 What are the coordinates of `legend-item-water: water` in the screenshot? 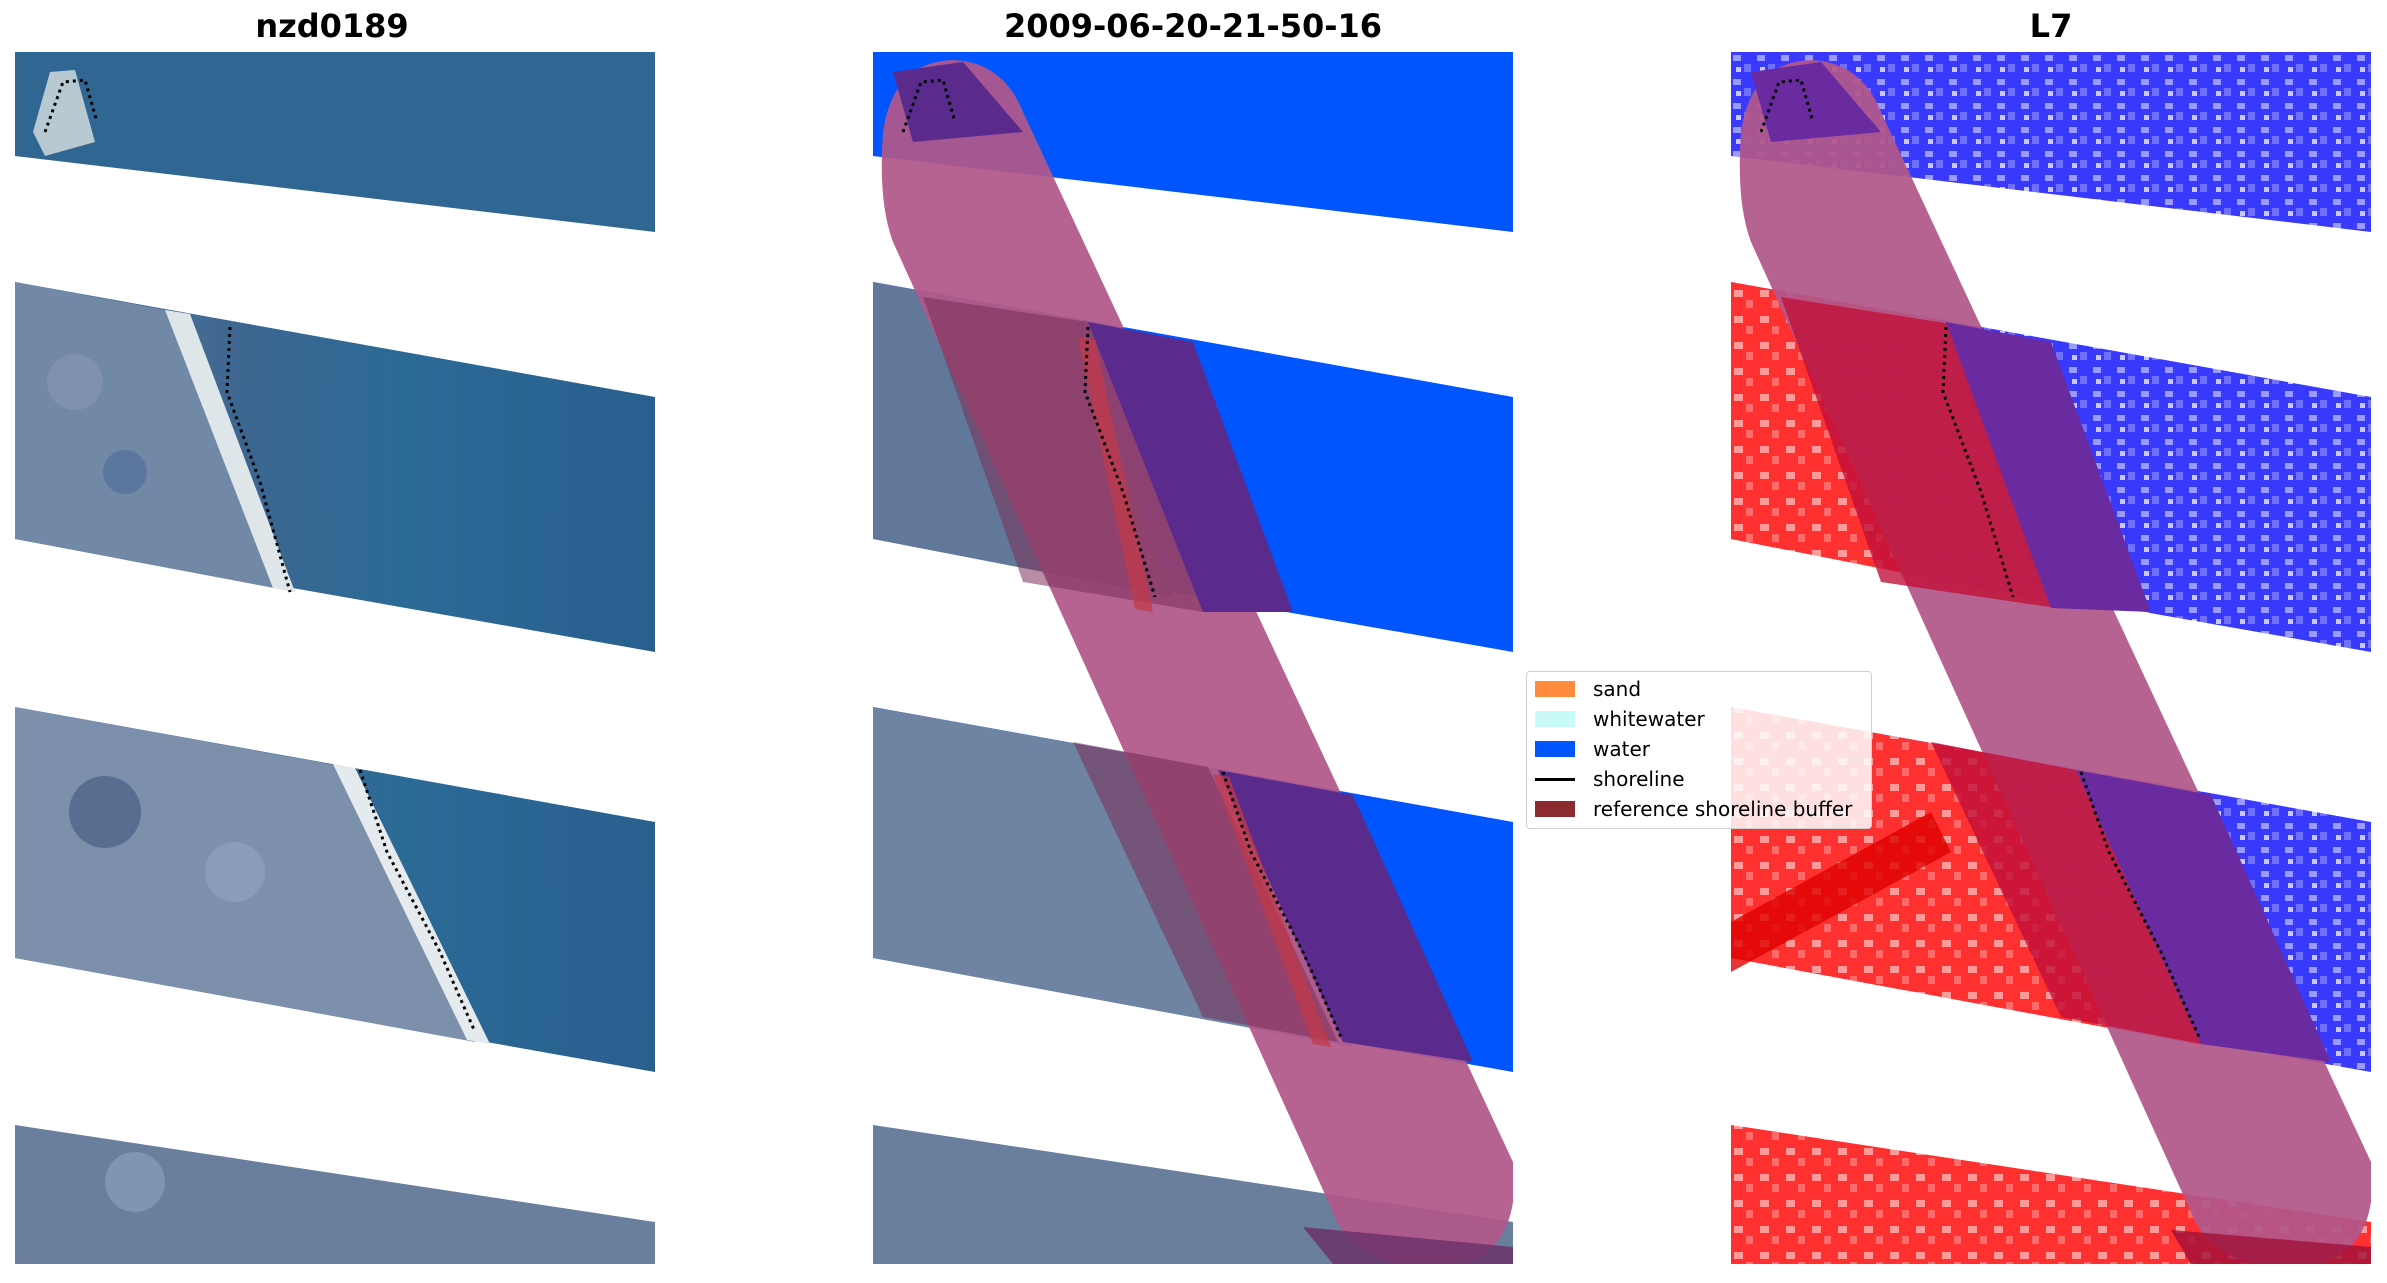 It's located at (1699, 749).